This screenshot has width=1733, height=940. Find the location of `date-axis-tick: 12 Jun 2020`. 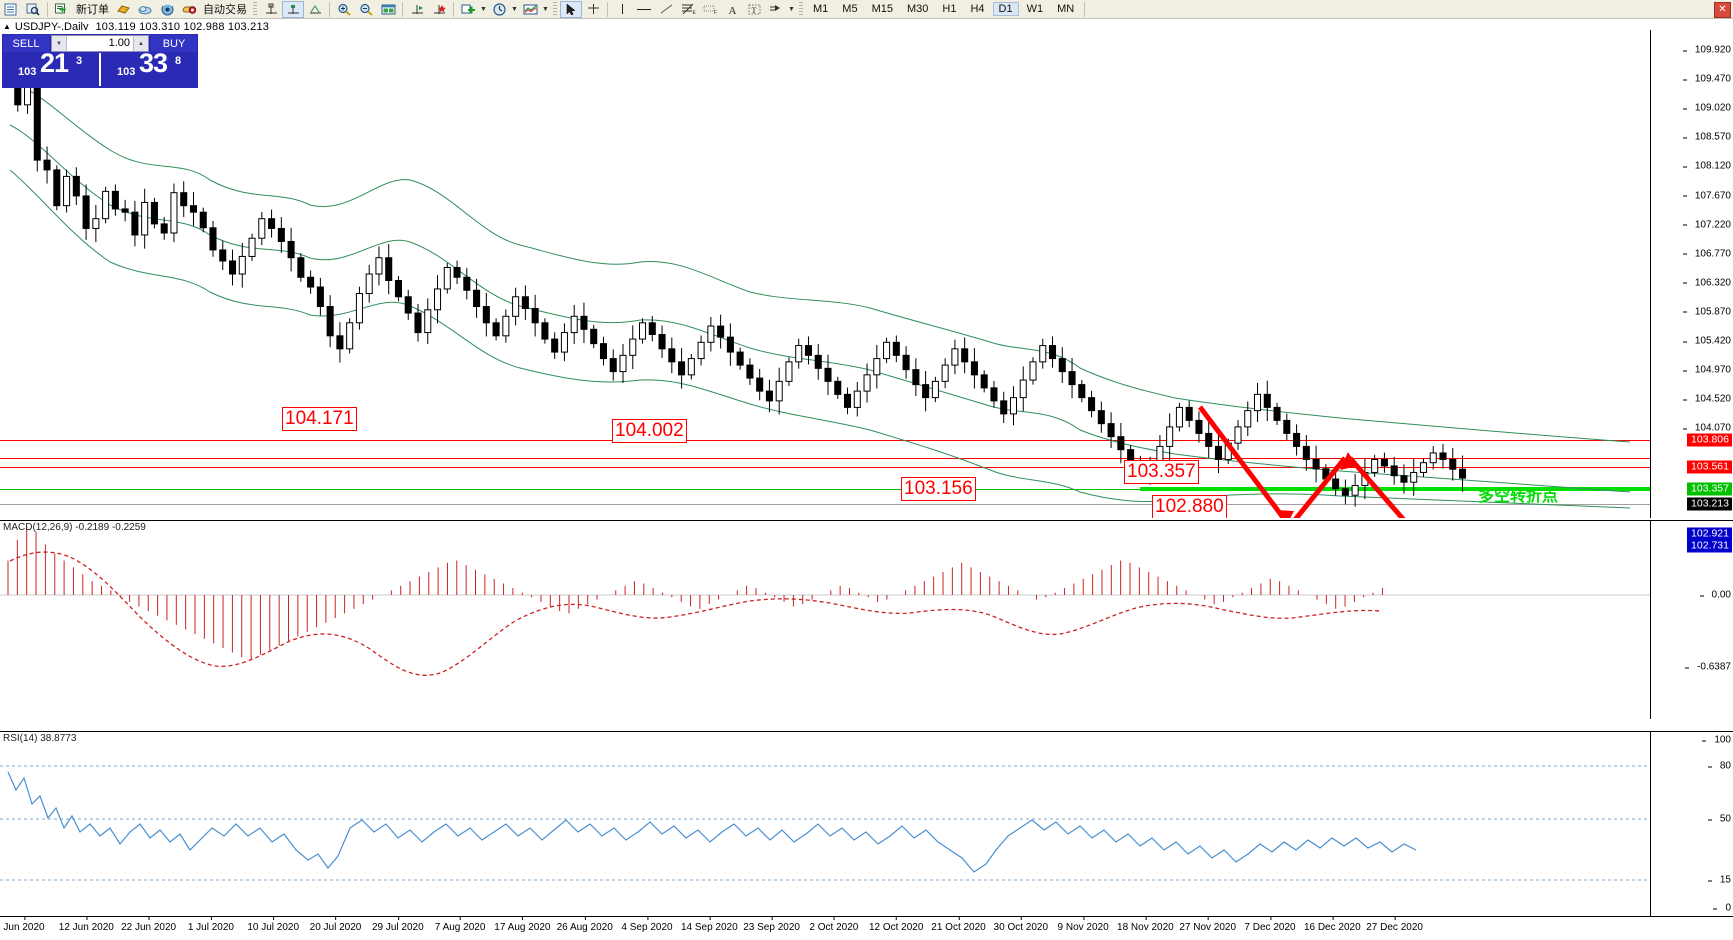

date-axis-tick: 12 Jun 2020 is located at coordinates (86, 924).